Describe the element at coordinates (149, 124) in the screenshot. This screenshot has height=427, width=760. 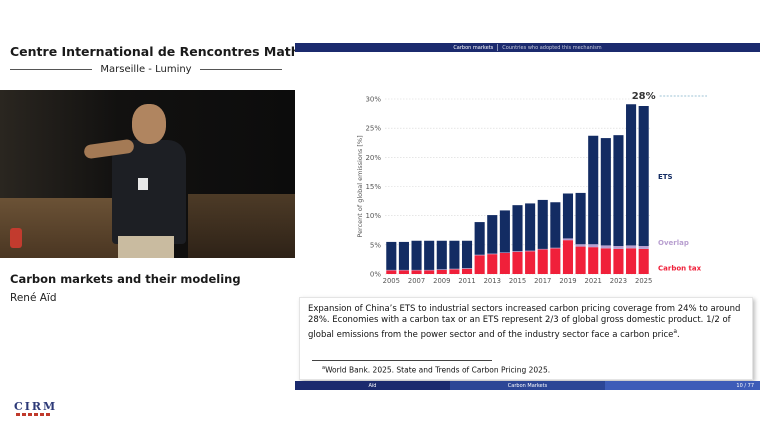
I see `speaker-head` at that location.